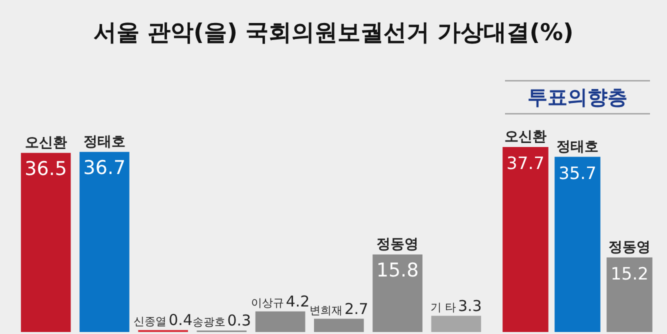  Describe the element at coordinates (267, 303) in the screenshot. I see `x-tick-label: 이상규` at that location.